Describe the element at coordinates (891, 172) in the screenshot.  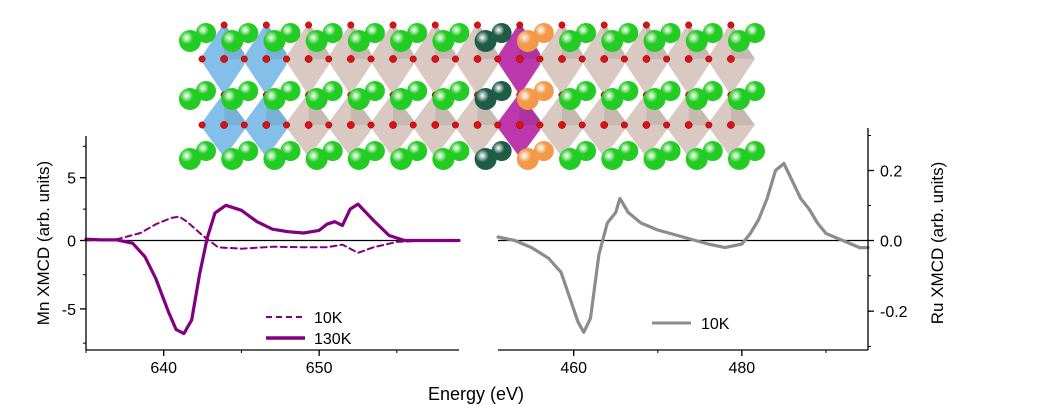
I see `ru-y-tick-label: 0.2` at that location.